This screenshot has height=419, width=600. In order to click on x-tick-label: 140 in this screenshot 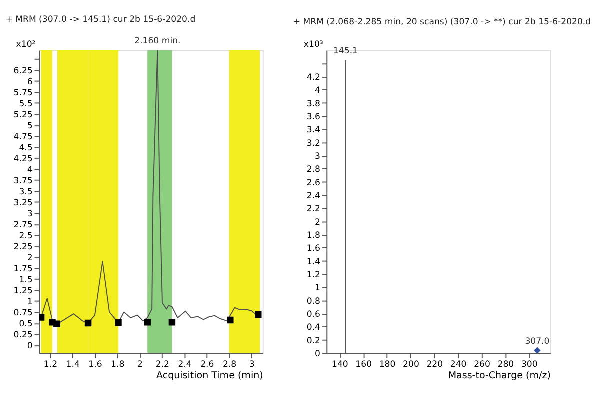, I will do `click(340, 365)`.